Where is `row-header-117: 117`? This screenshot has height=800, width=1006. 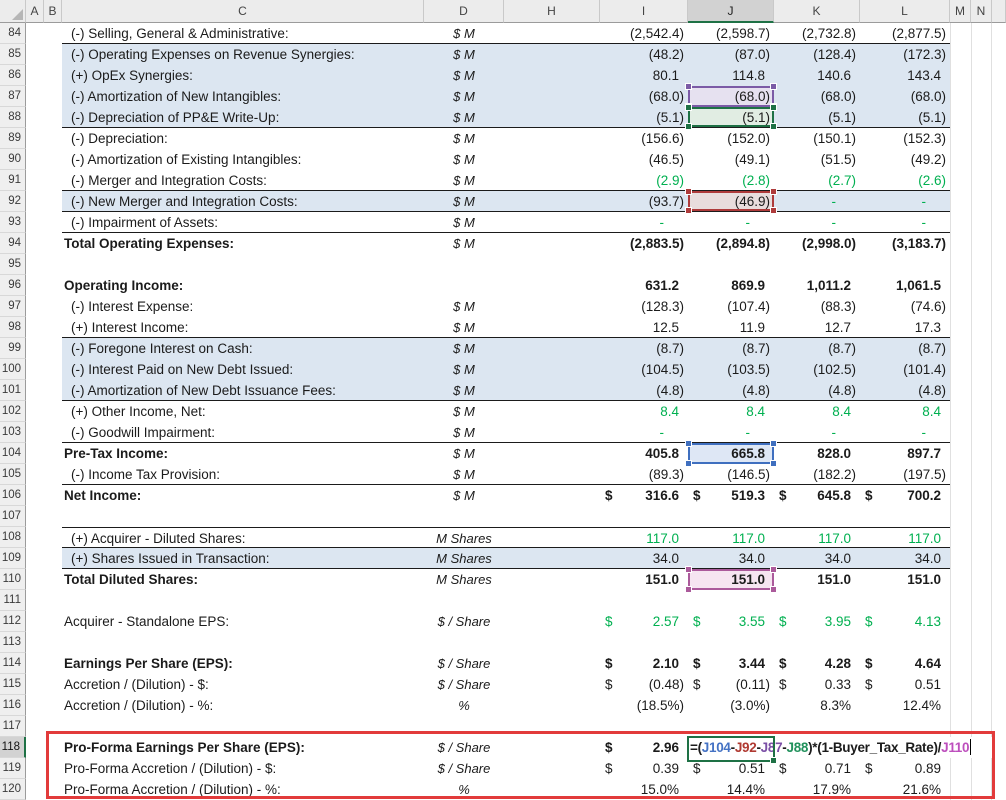 row-header-117: 117 is located at coordinates (13, 726).